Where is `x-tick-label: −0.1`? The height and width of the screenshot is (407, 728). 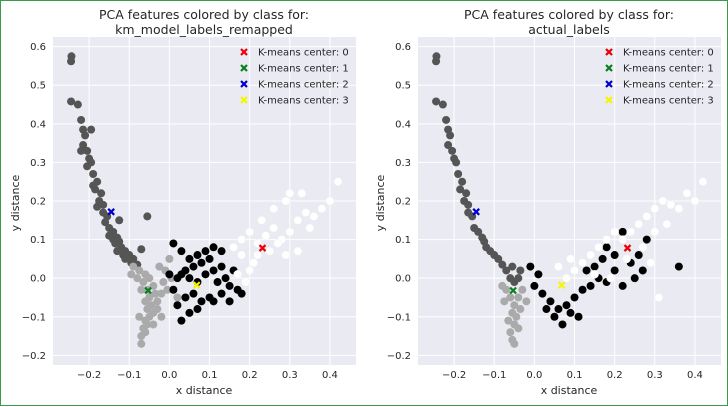
x-tick-label: −0.1 is located at coordinates (494, 375).